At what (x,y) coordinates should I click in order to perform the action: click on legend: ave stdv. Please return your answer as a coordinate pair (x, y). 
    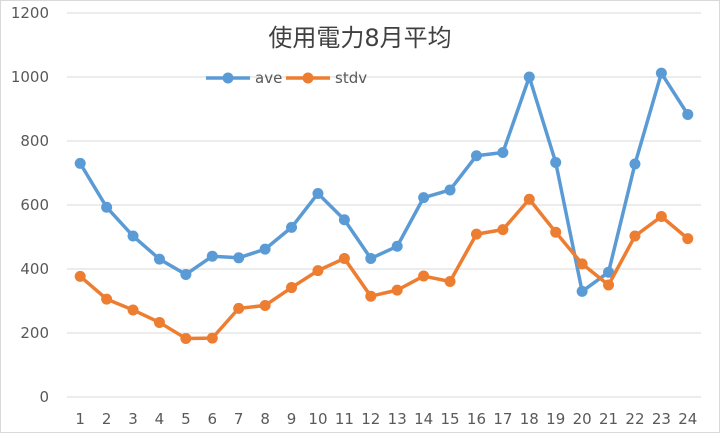
    Looking at the image, I should click on (286, 78).